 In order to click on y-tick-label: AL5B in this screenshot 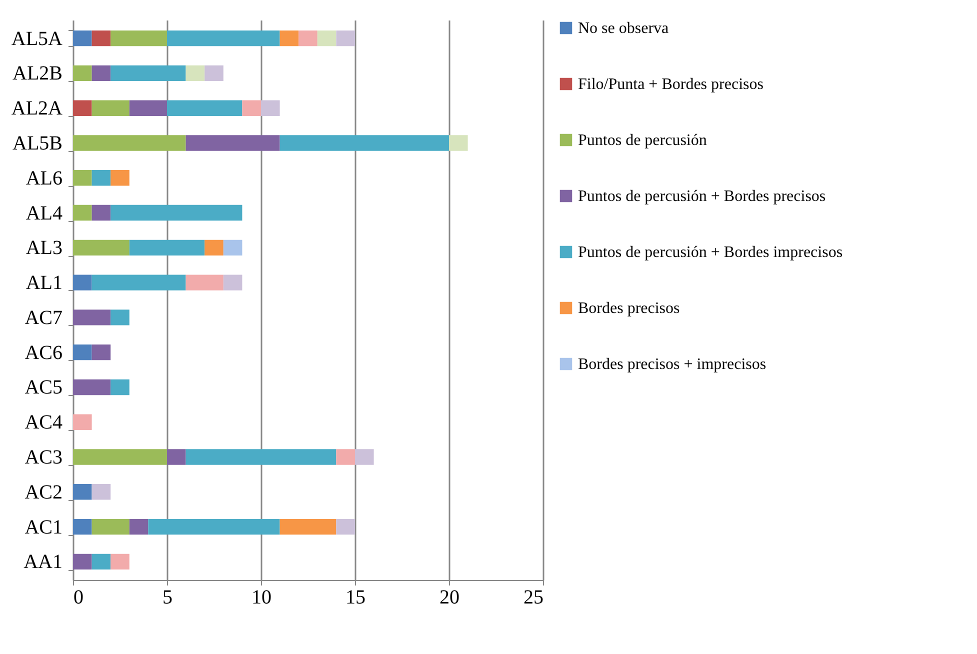, I will do `click(37, 143)`.